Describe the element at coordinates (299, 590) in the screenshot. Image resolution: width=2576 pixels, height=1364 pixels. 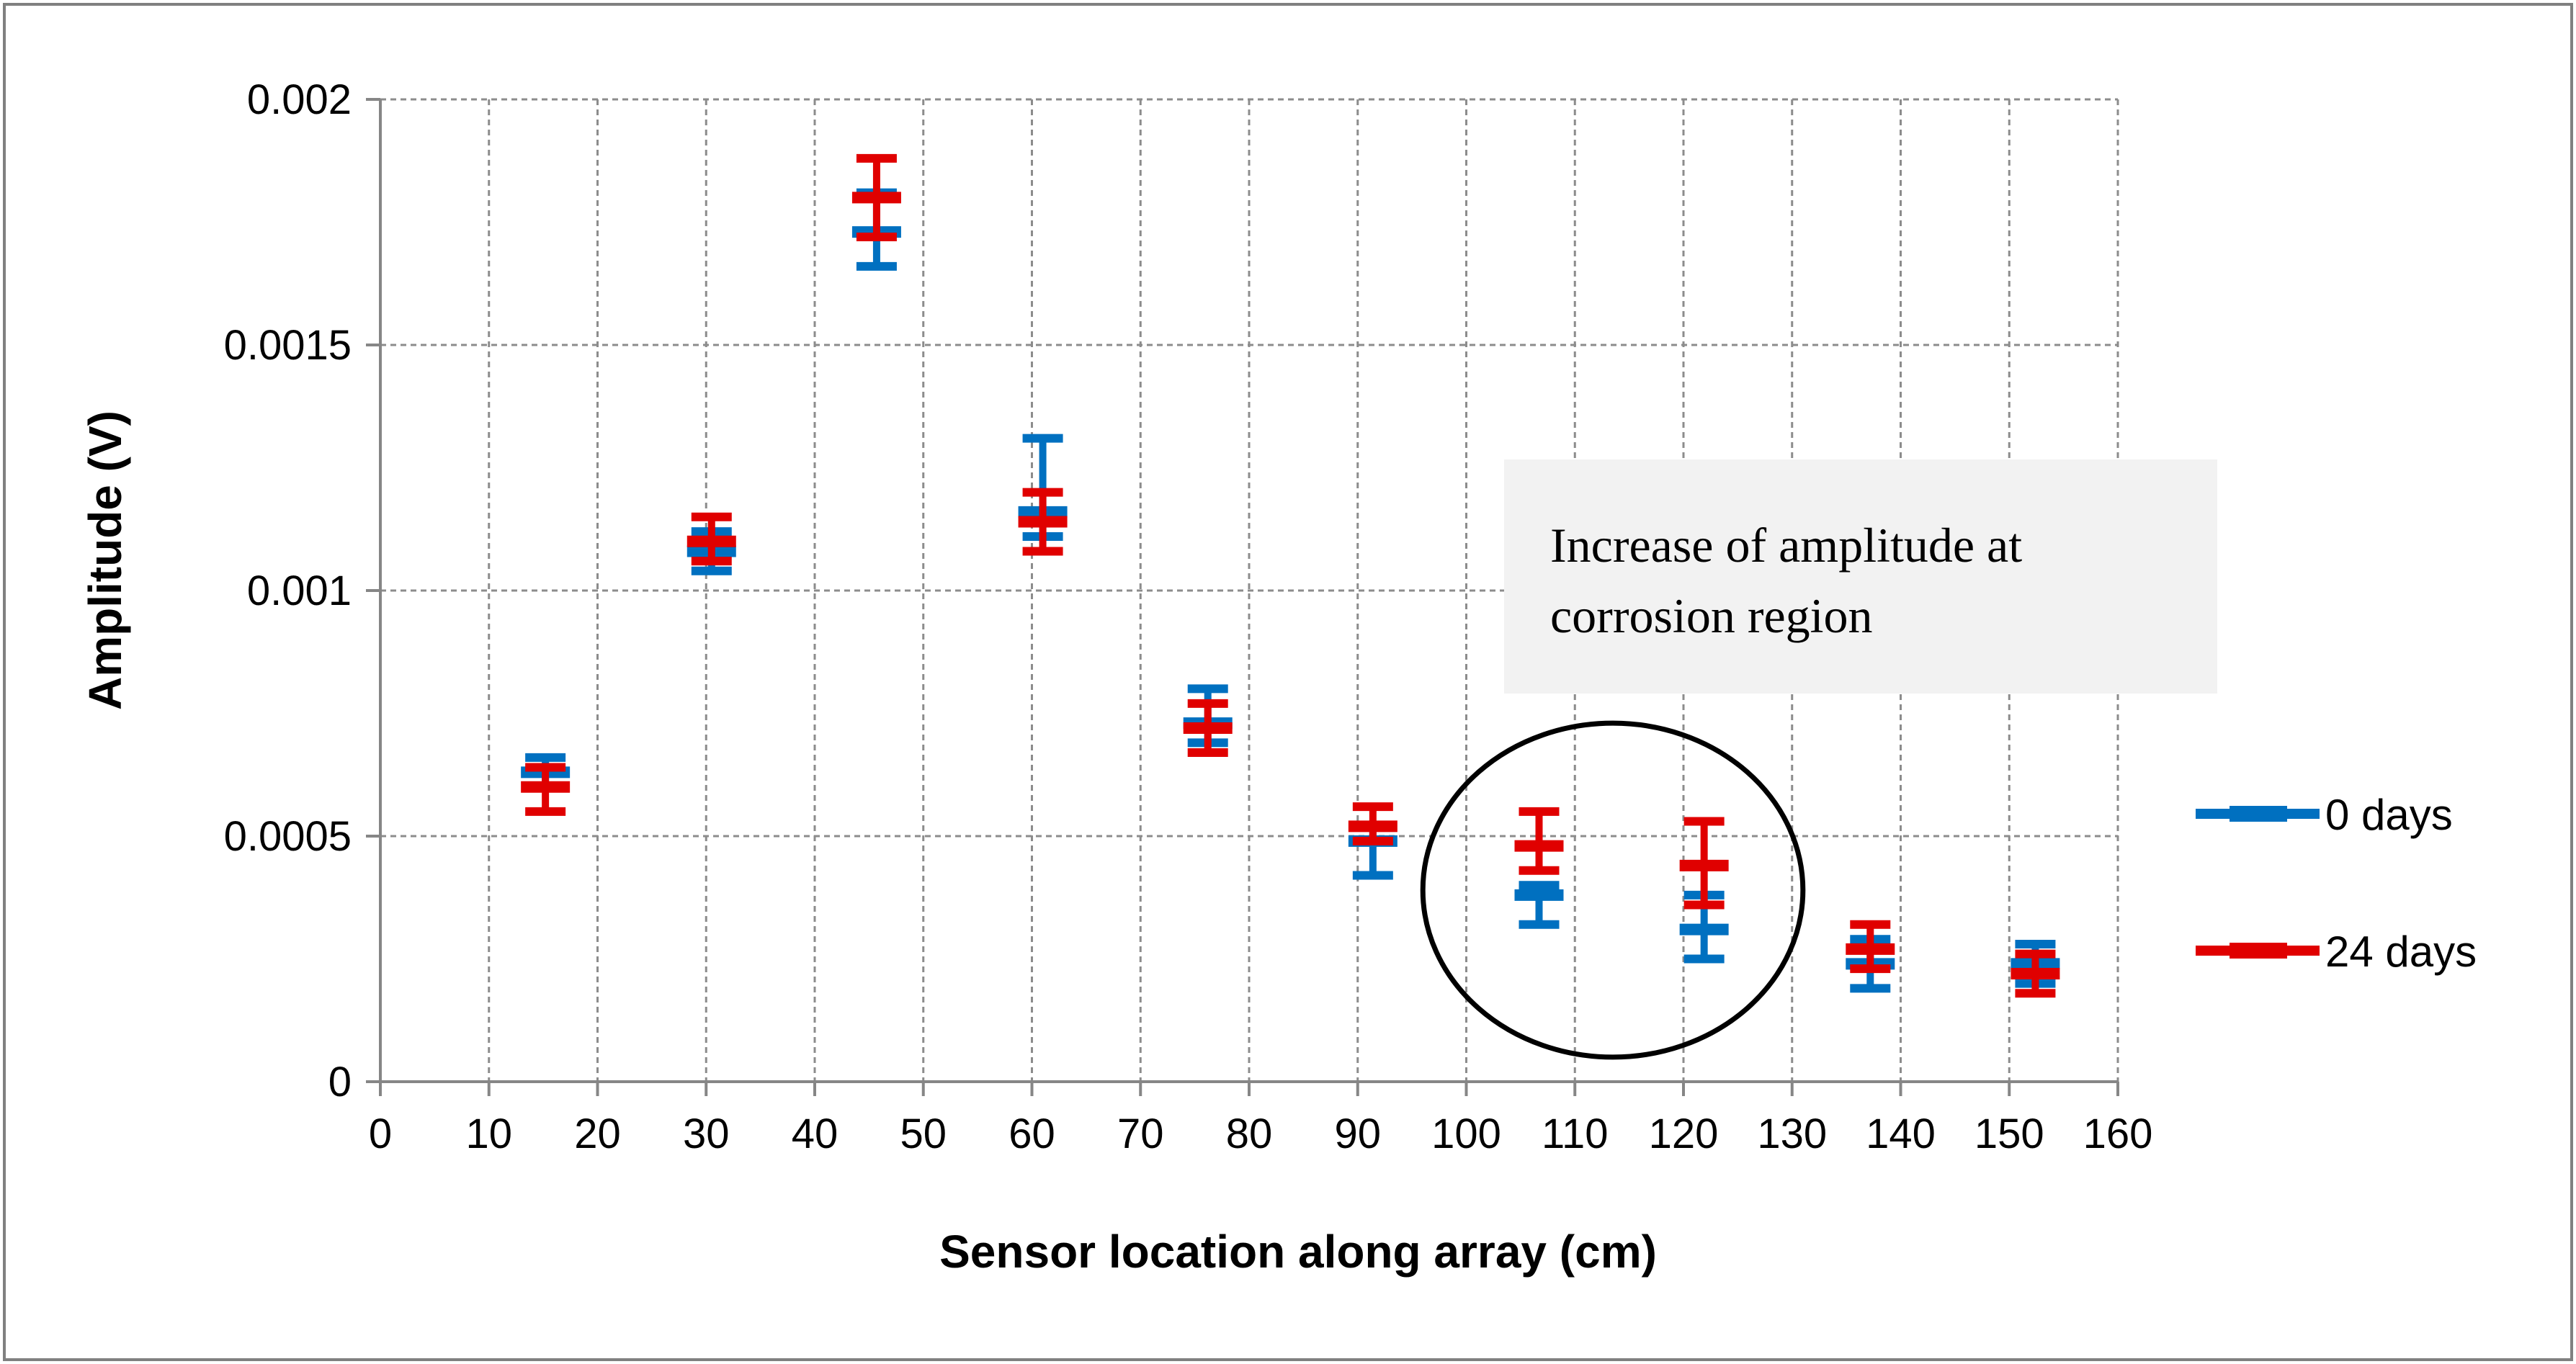
I see `y-tick-label: 0.001` at that location.